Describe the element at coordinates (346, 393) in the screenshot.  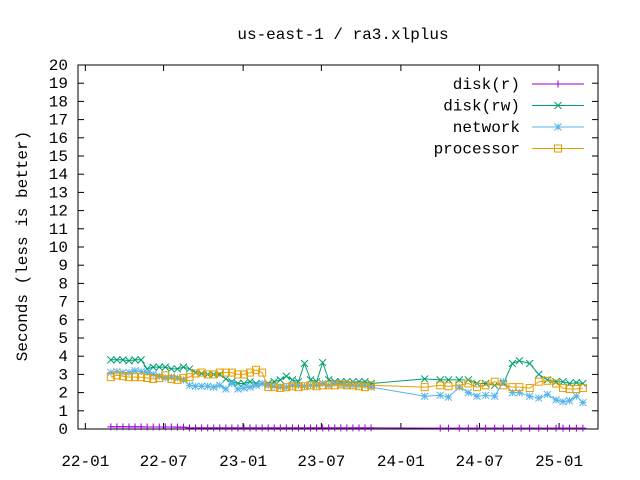
I see `series-layer` at that location.